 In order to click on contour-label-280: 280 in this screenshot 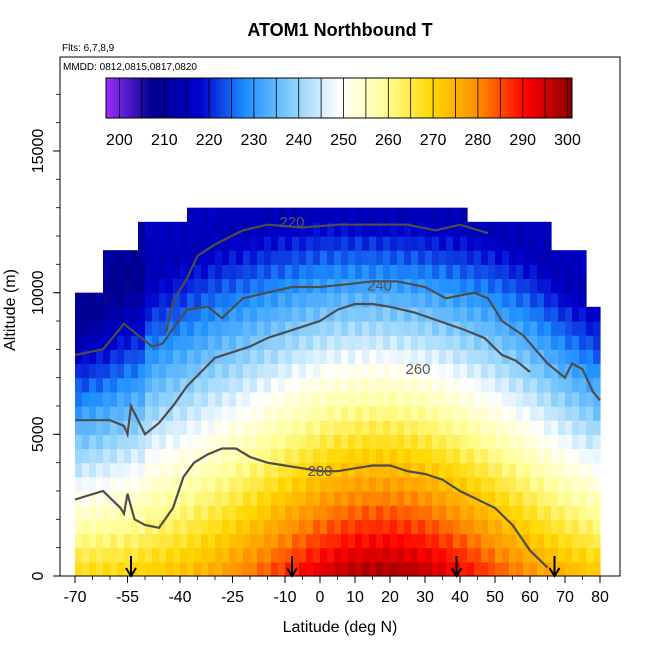, I will do `click(319, 471)`.